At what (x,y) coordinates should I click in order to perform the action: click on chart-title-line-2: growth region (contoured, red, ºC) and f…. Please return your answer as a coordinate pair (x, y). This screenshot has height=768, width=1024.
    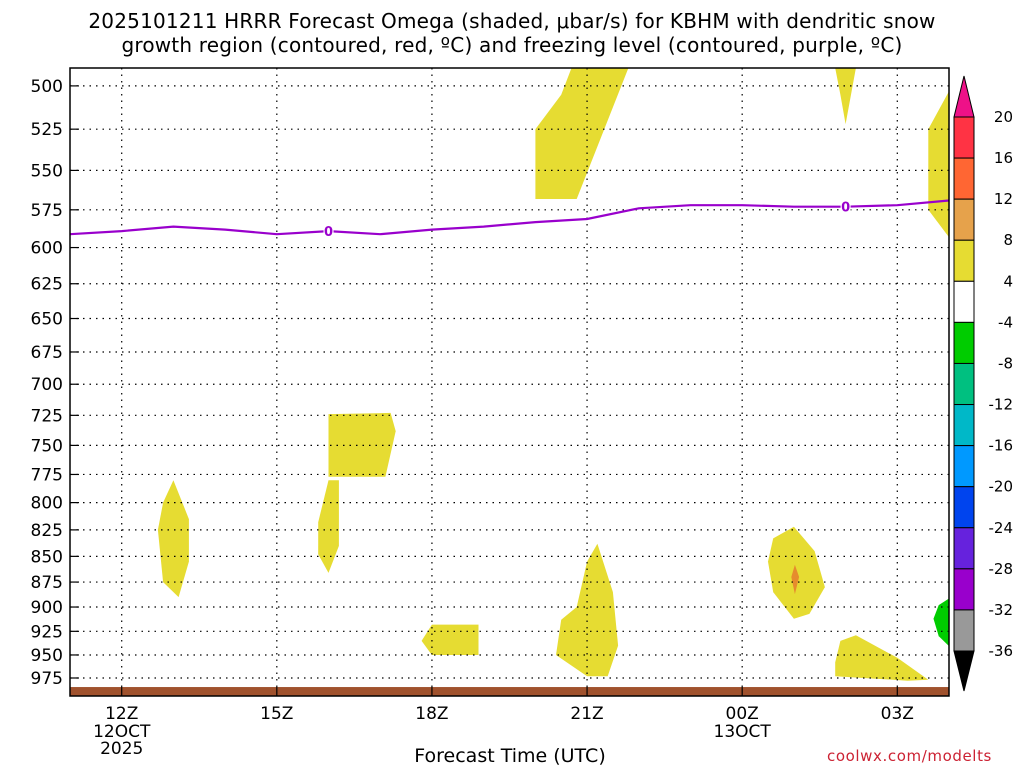
    Looking at the image, I should click on (512, 45).